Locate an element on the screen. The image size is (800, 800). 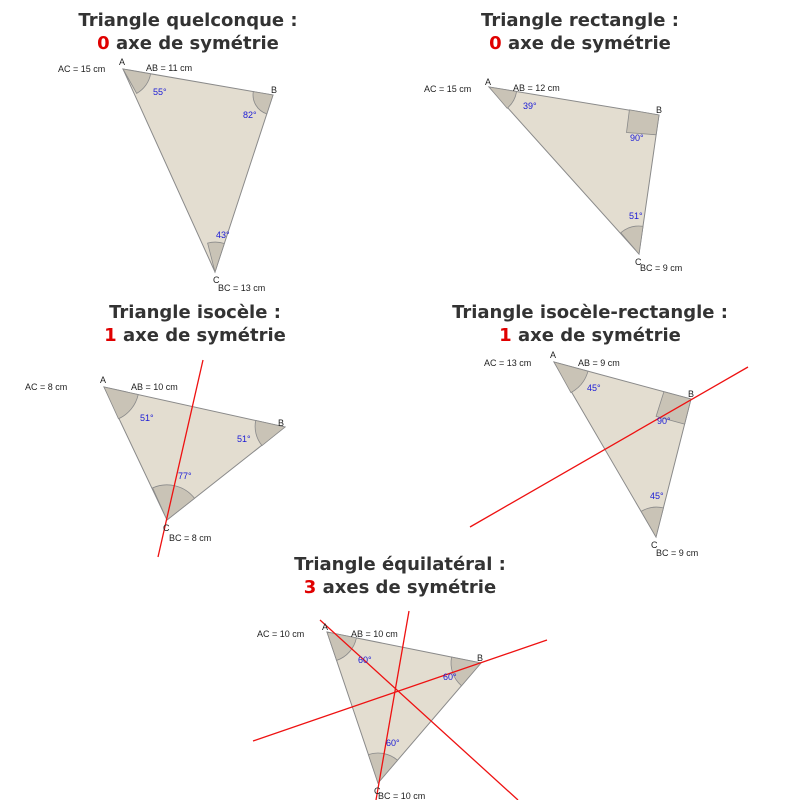
panel-1-angle-a-arc is located at coordinates (137, 81).